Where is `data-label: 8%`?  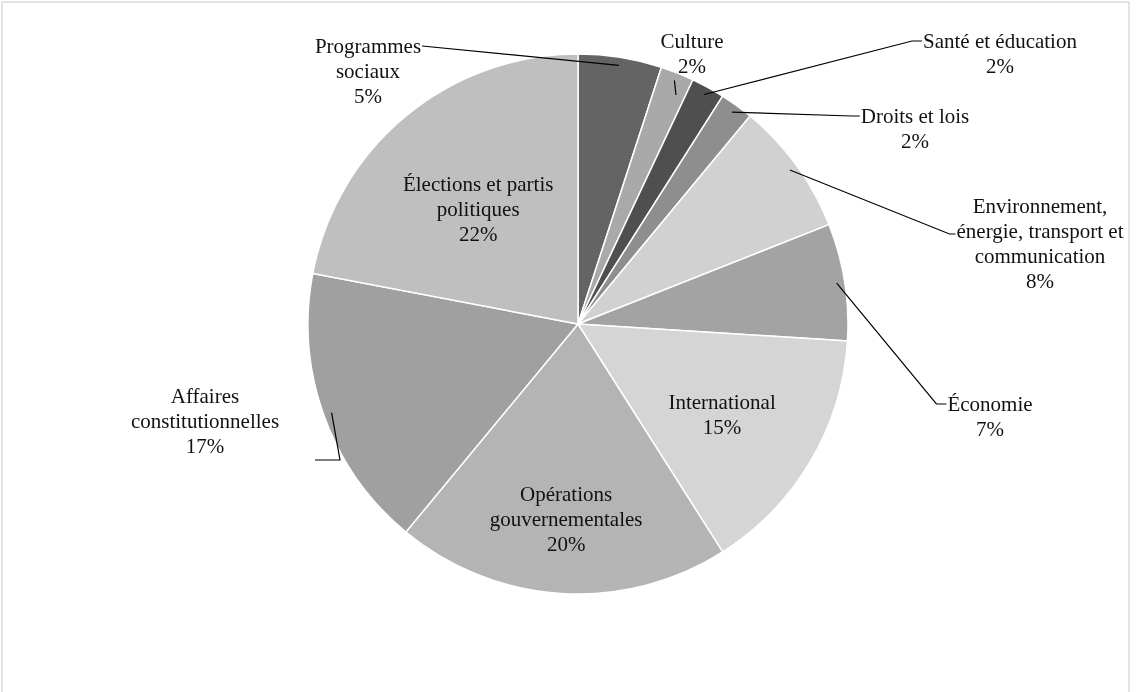
data-label: 8% is located at coordinates (1040, 281).